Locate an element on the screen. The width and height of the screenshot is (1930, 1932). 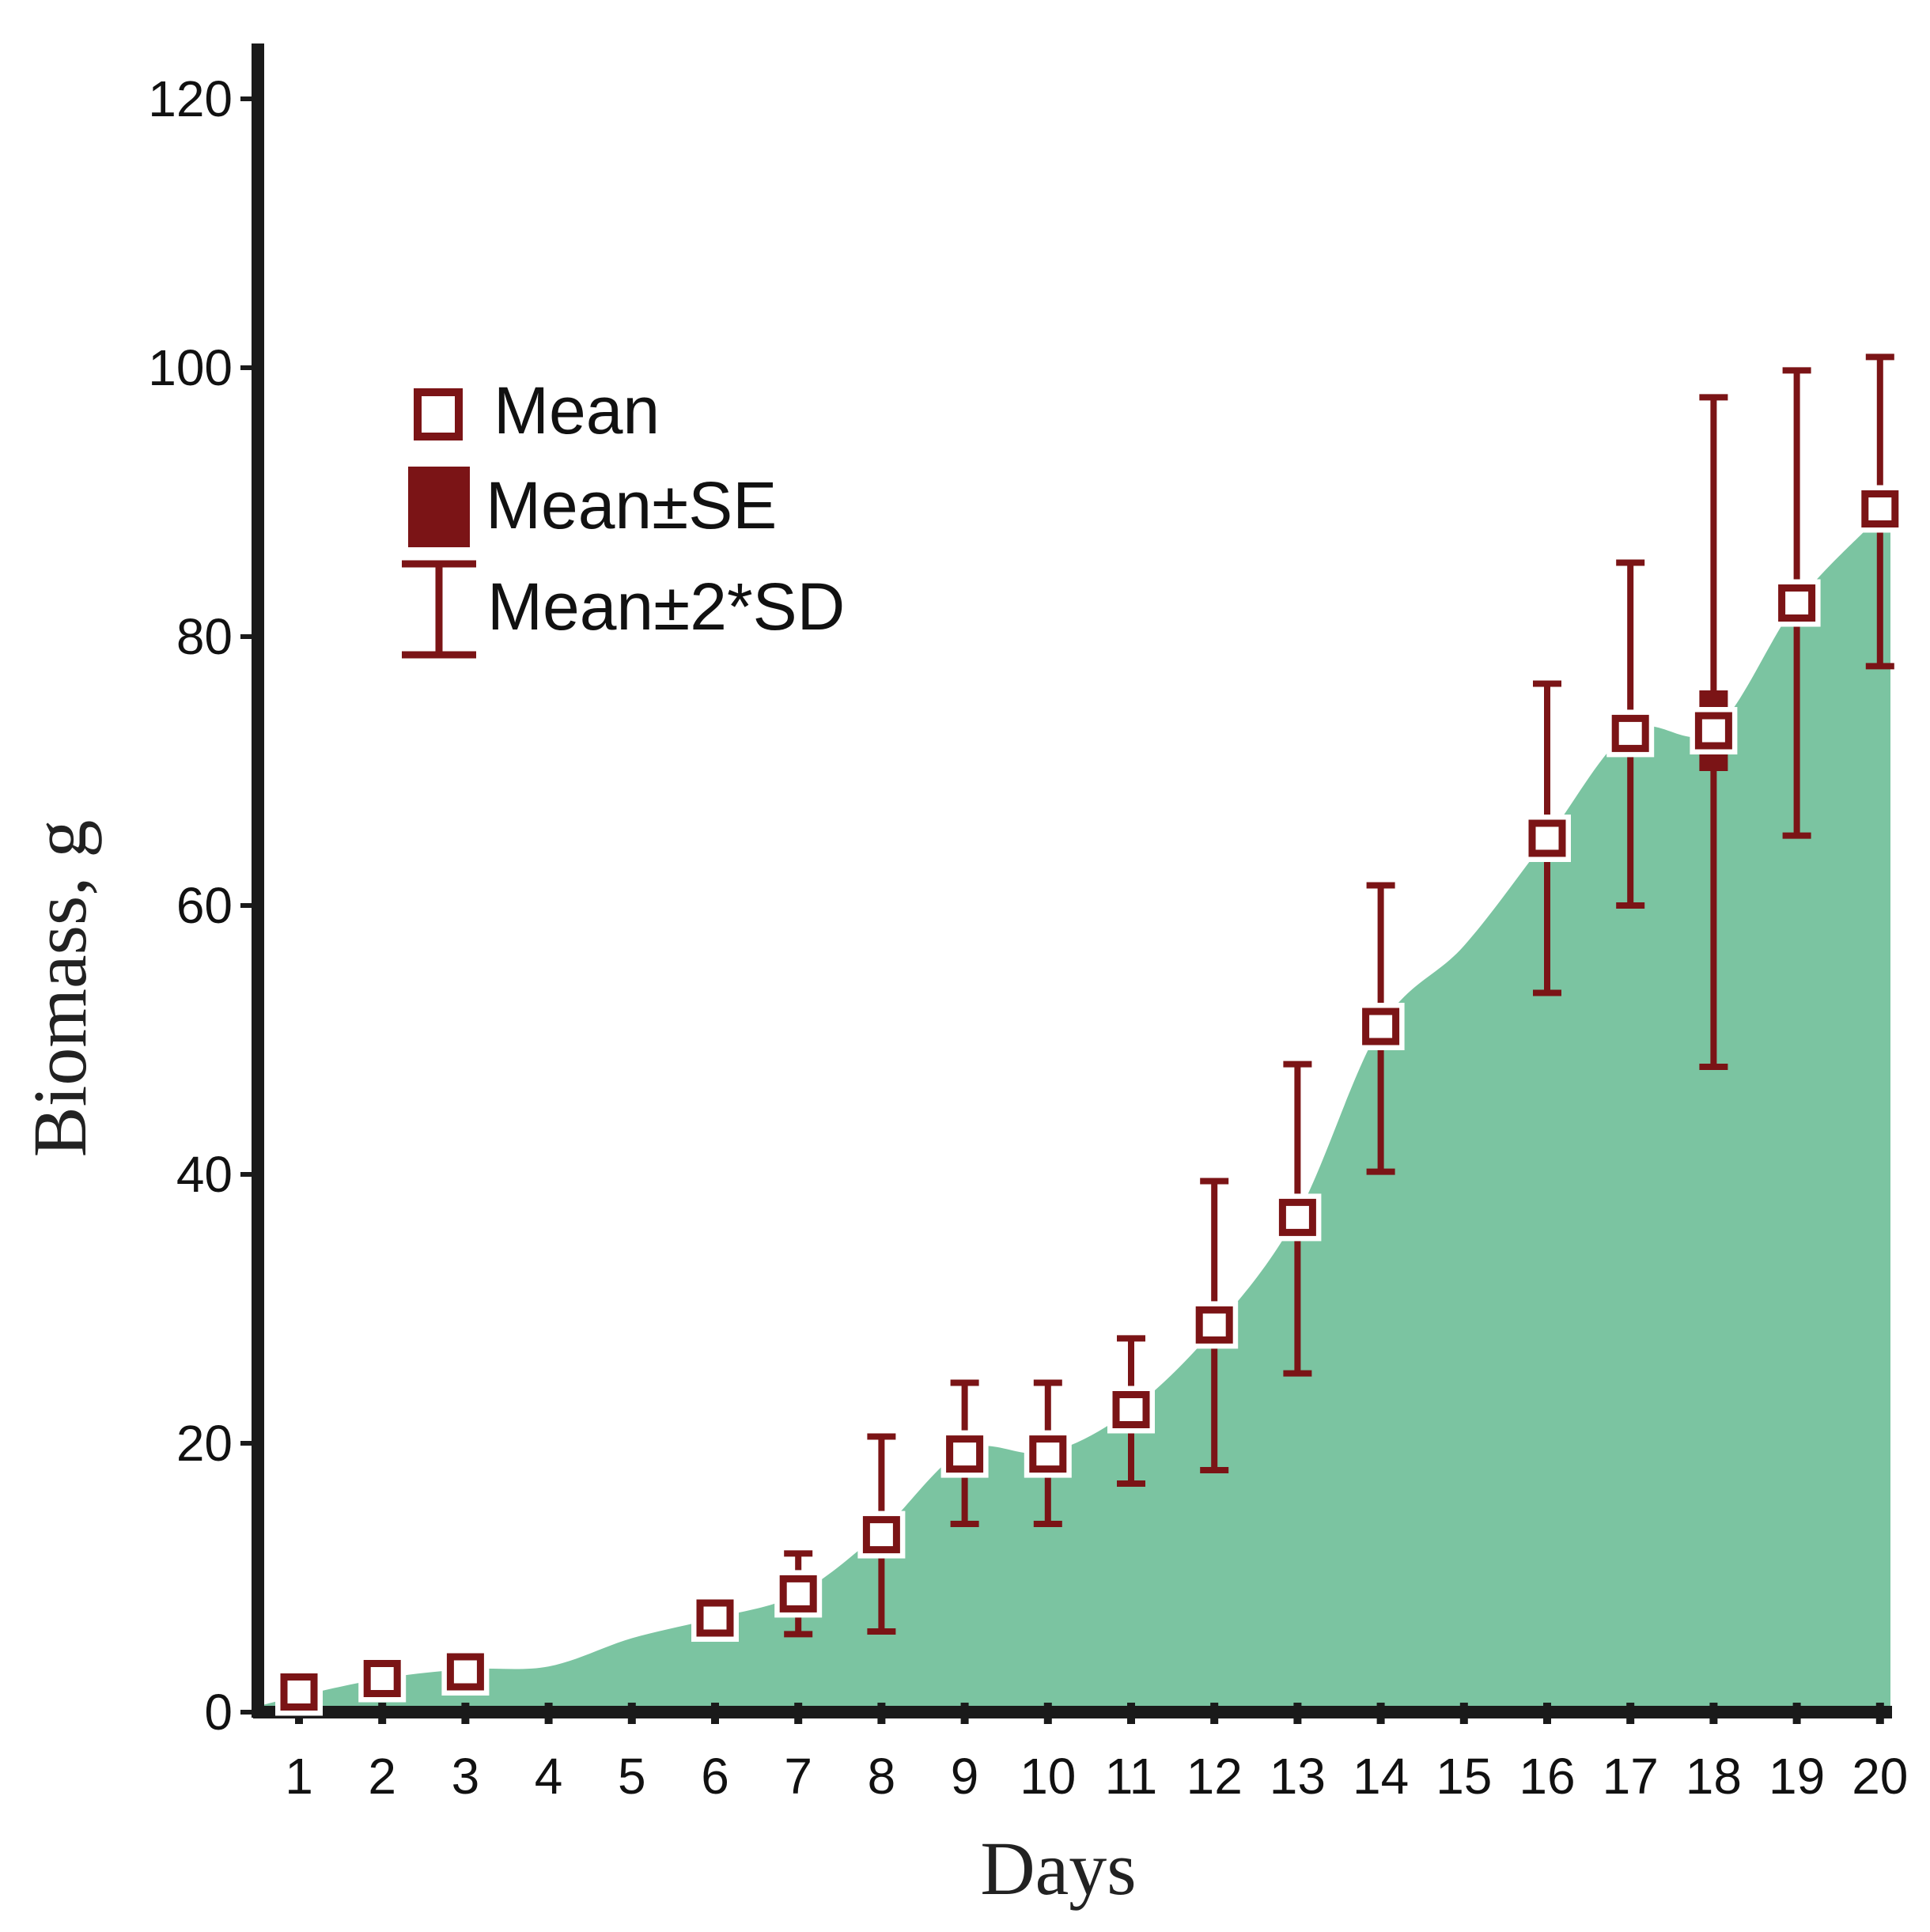
y-tick-label: 0 is located at coordinates (219, 1713).